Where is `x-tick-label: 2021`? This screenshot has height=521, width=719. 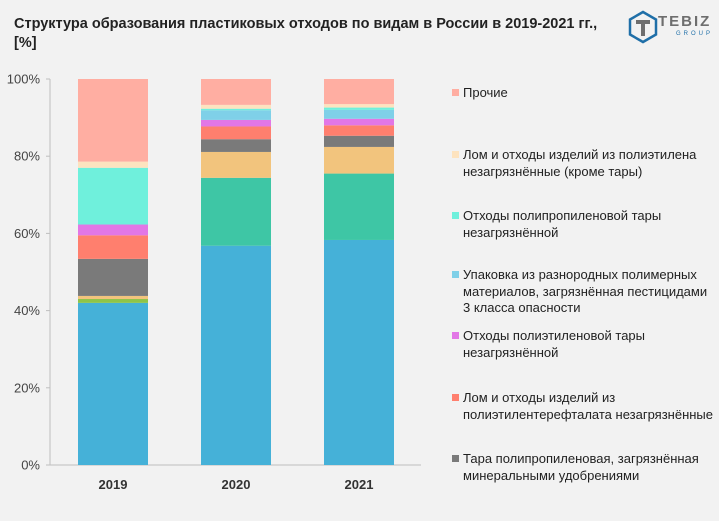
x-tick-label: 2021 is located at coordinates (359, 484).